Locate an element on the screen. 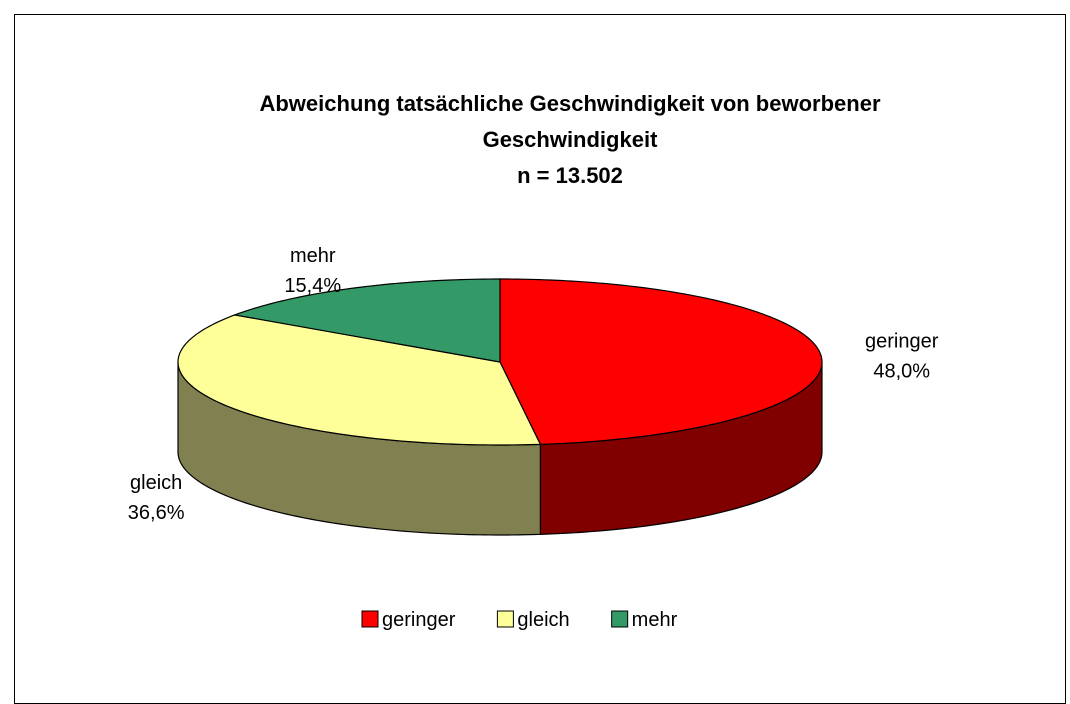 The height and width of the screenshot is (704, 1070). legend-label: mehr is located at coordinates (655, 620).